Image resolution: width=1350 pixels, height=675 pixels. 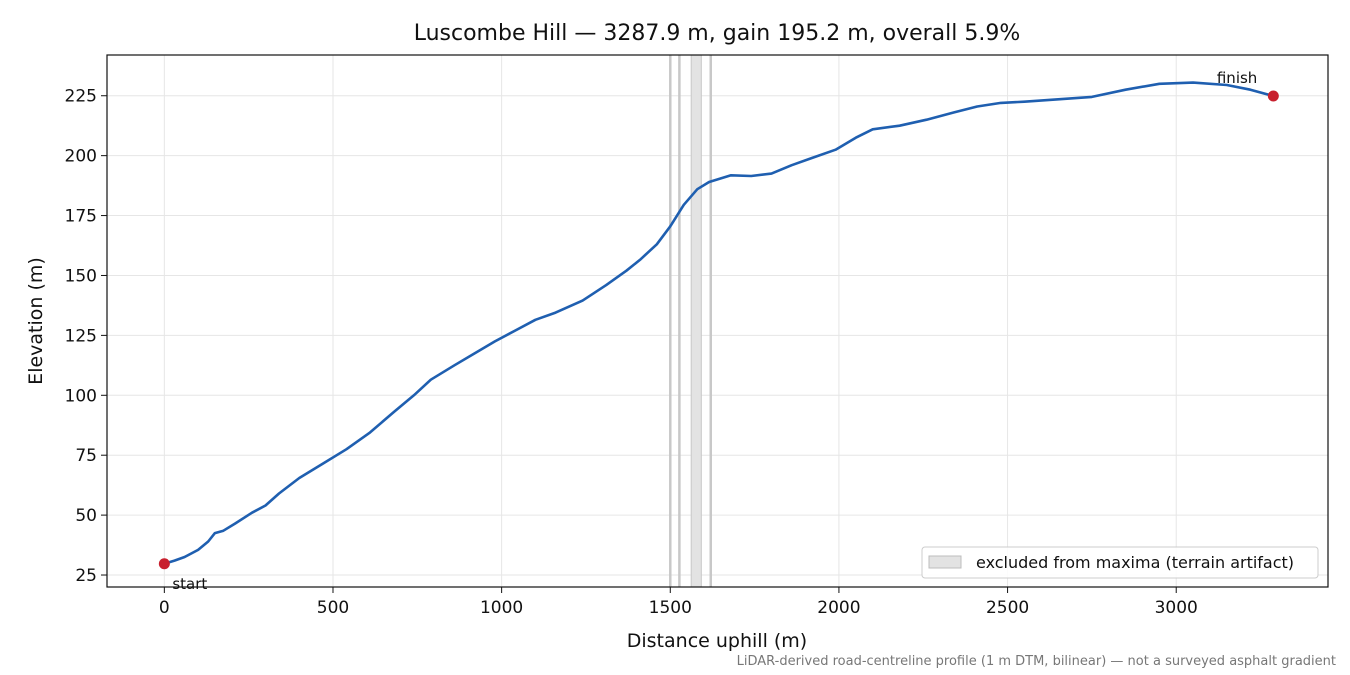 What do you see at coordinates (81, 217) in the screenshot?
I see `y-tick-label: 175` at bounding box center [81, 217].